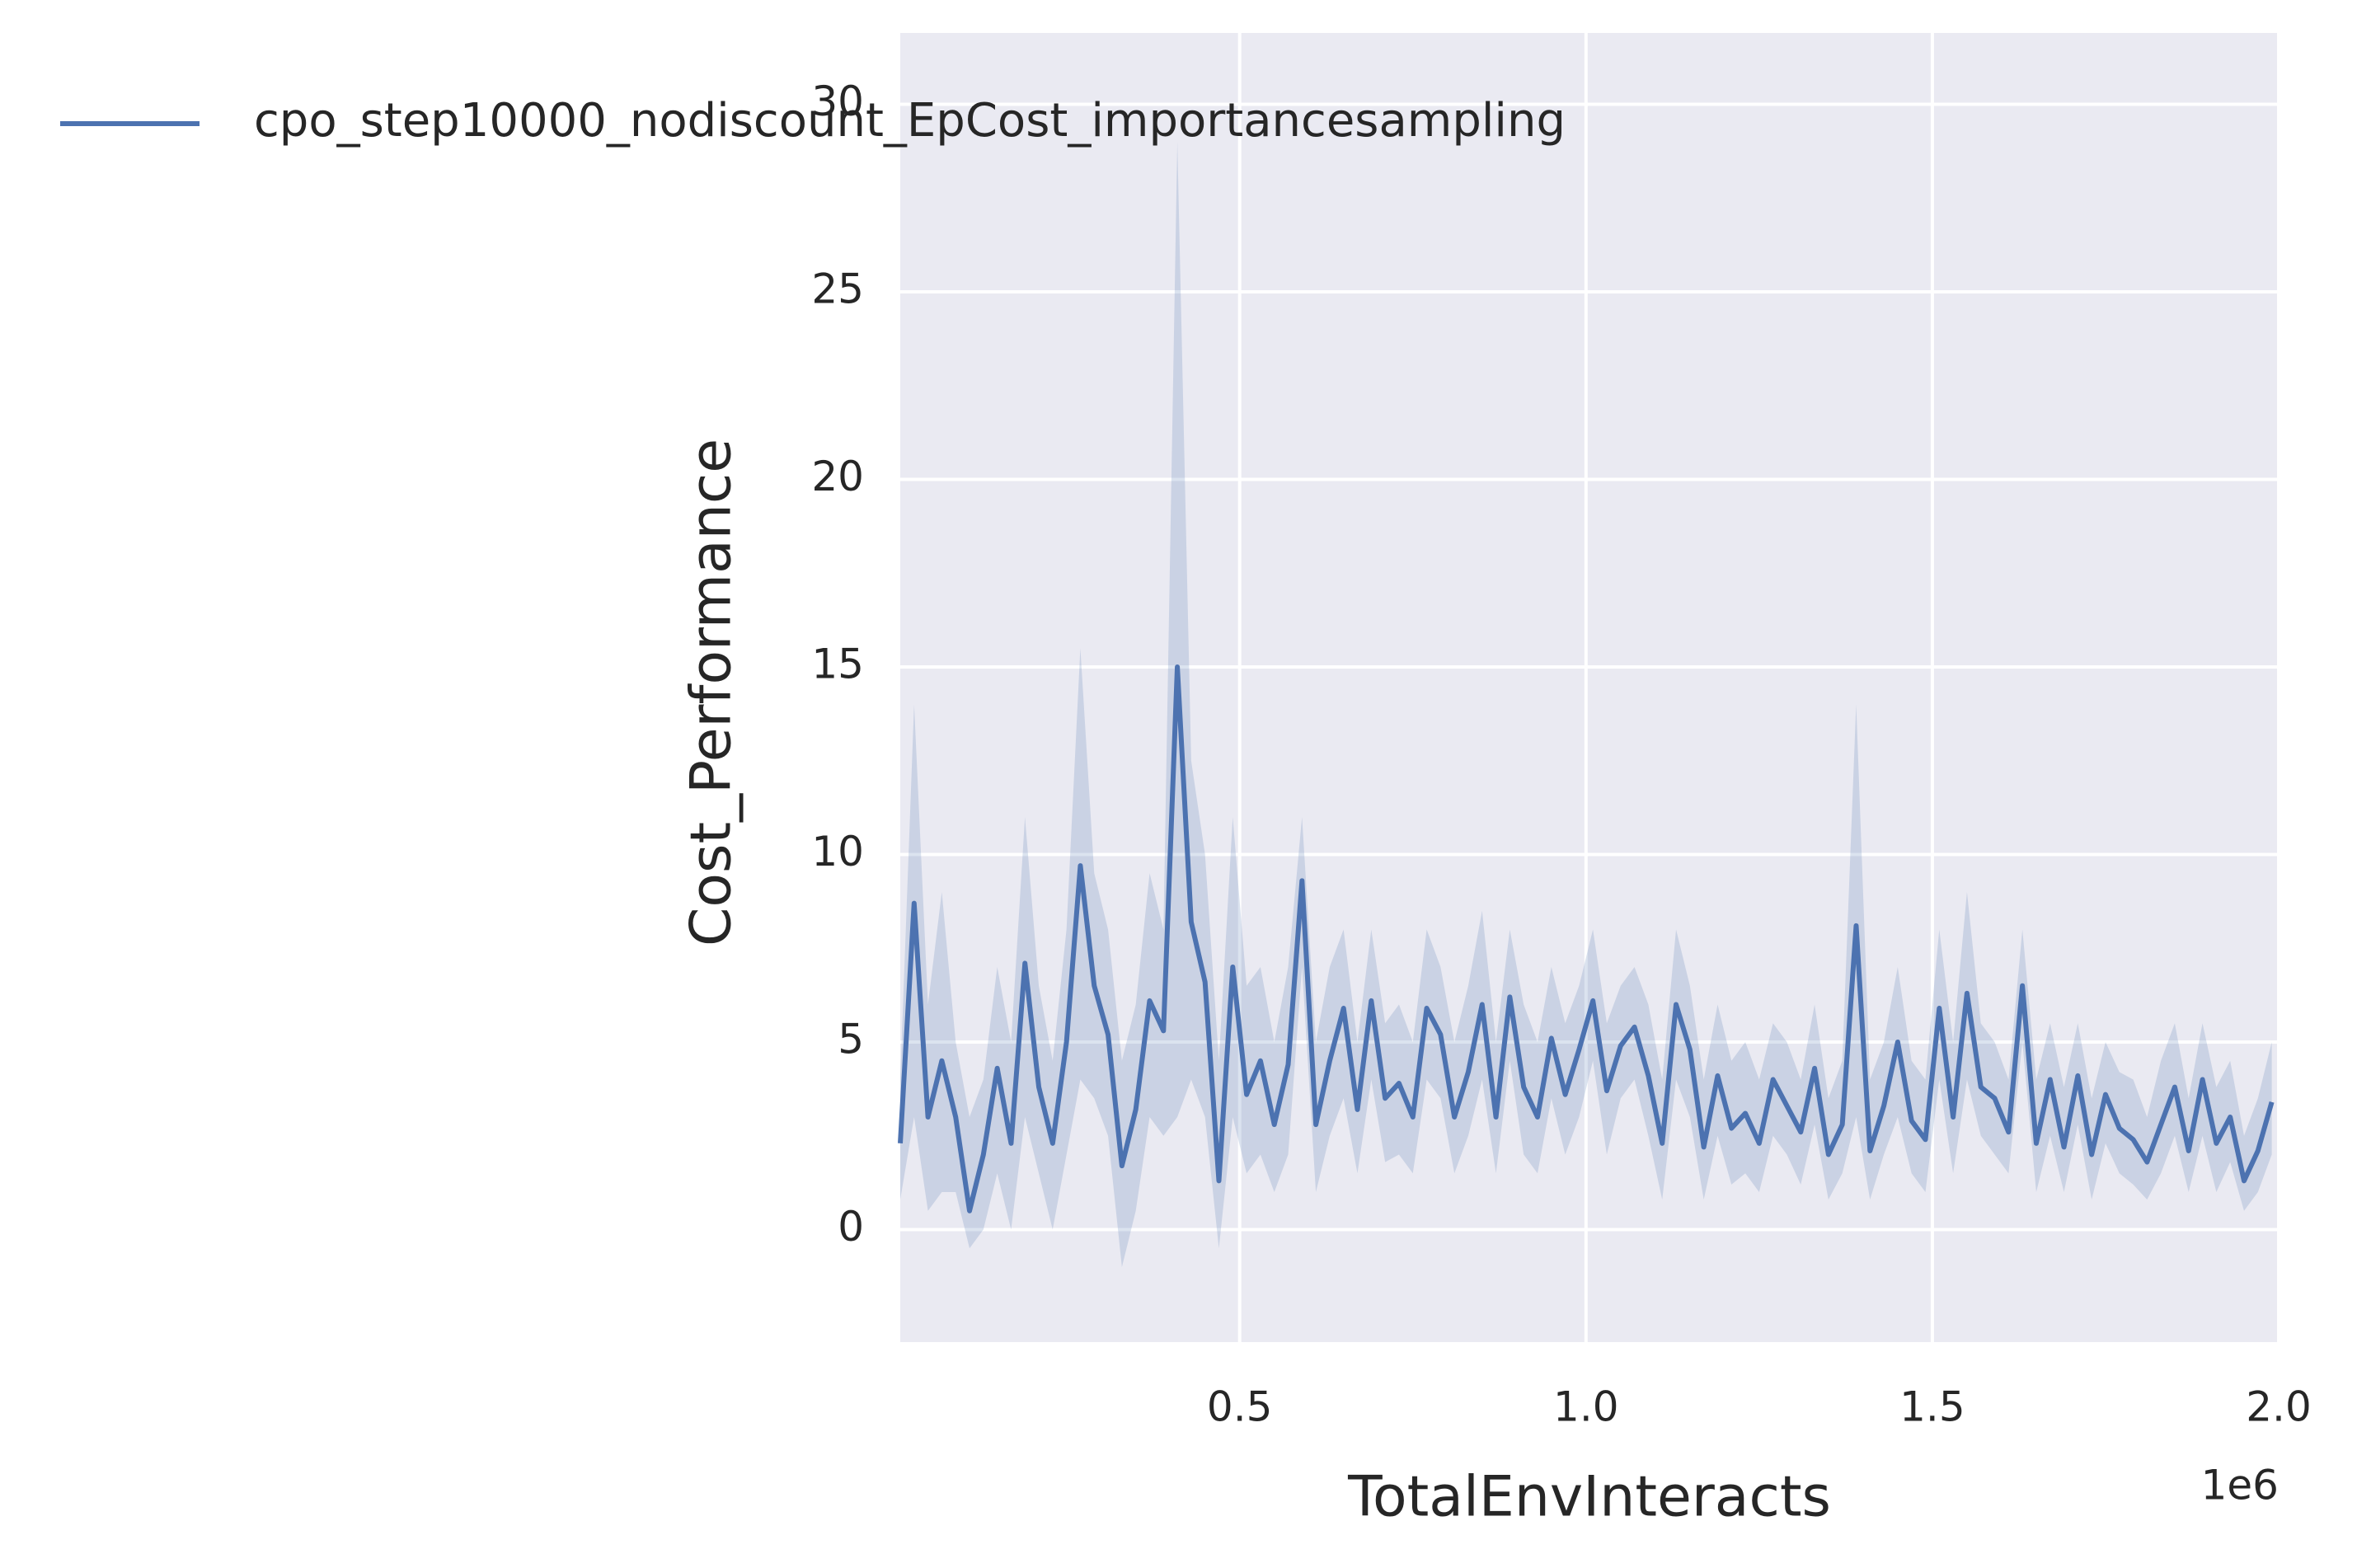 The height and width of the screenshot is (1568, 2357). What do you see at coordinates (838, 288) in the screenshot?
I see `y-tick-label: 25` at bounding box center [838, 288].